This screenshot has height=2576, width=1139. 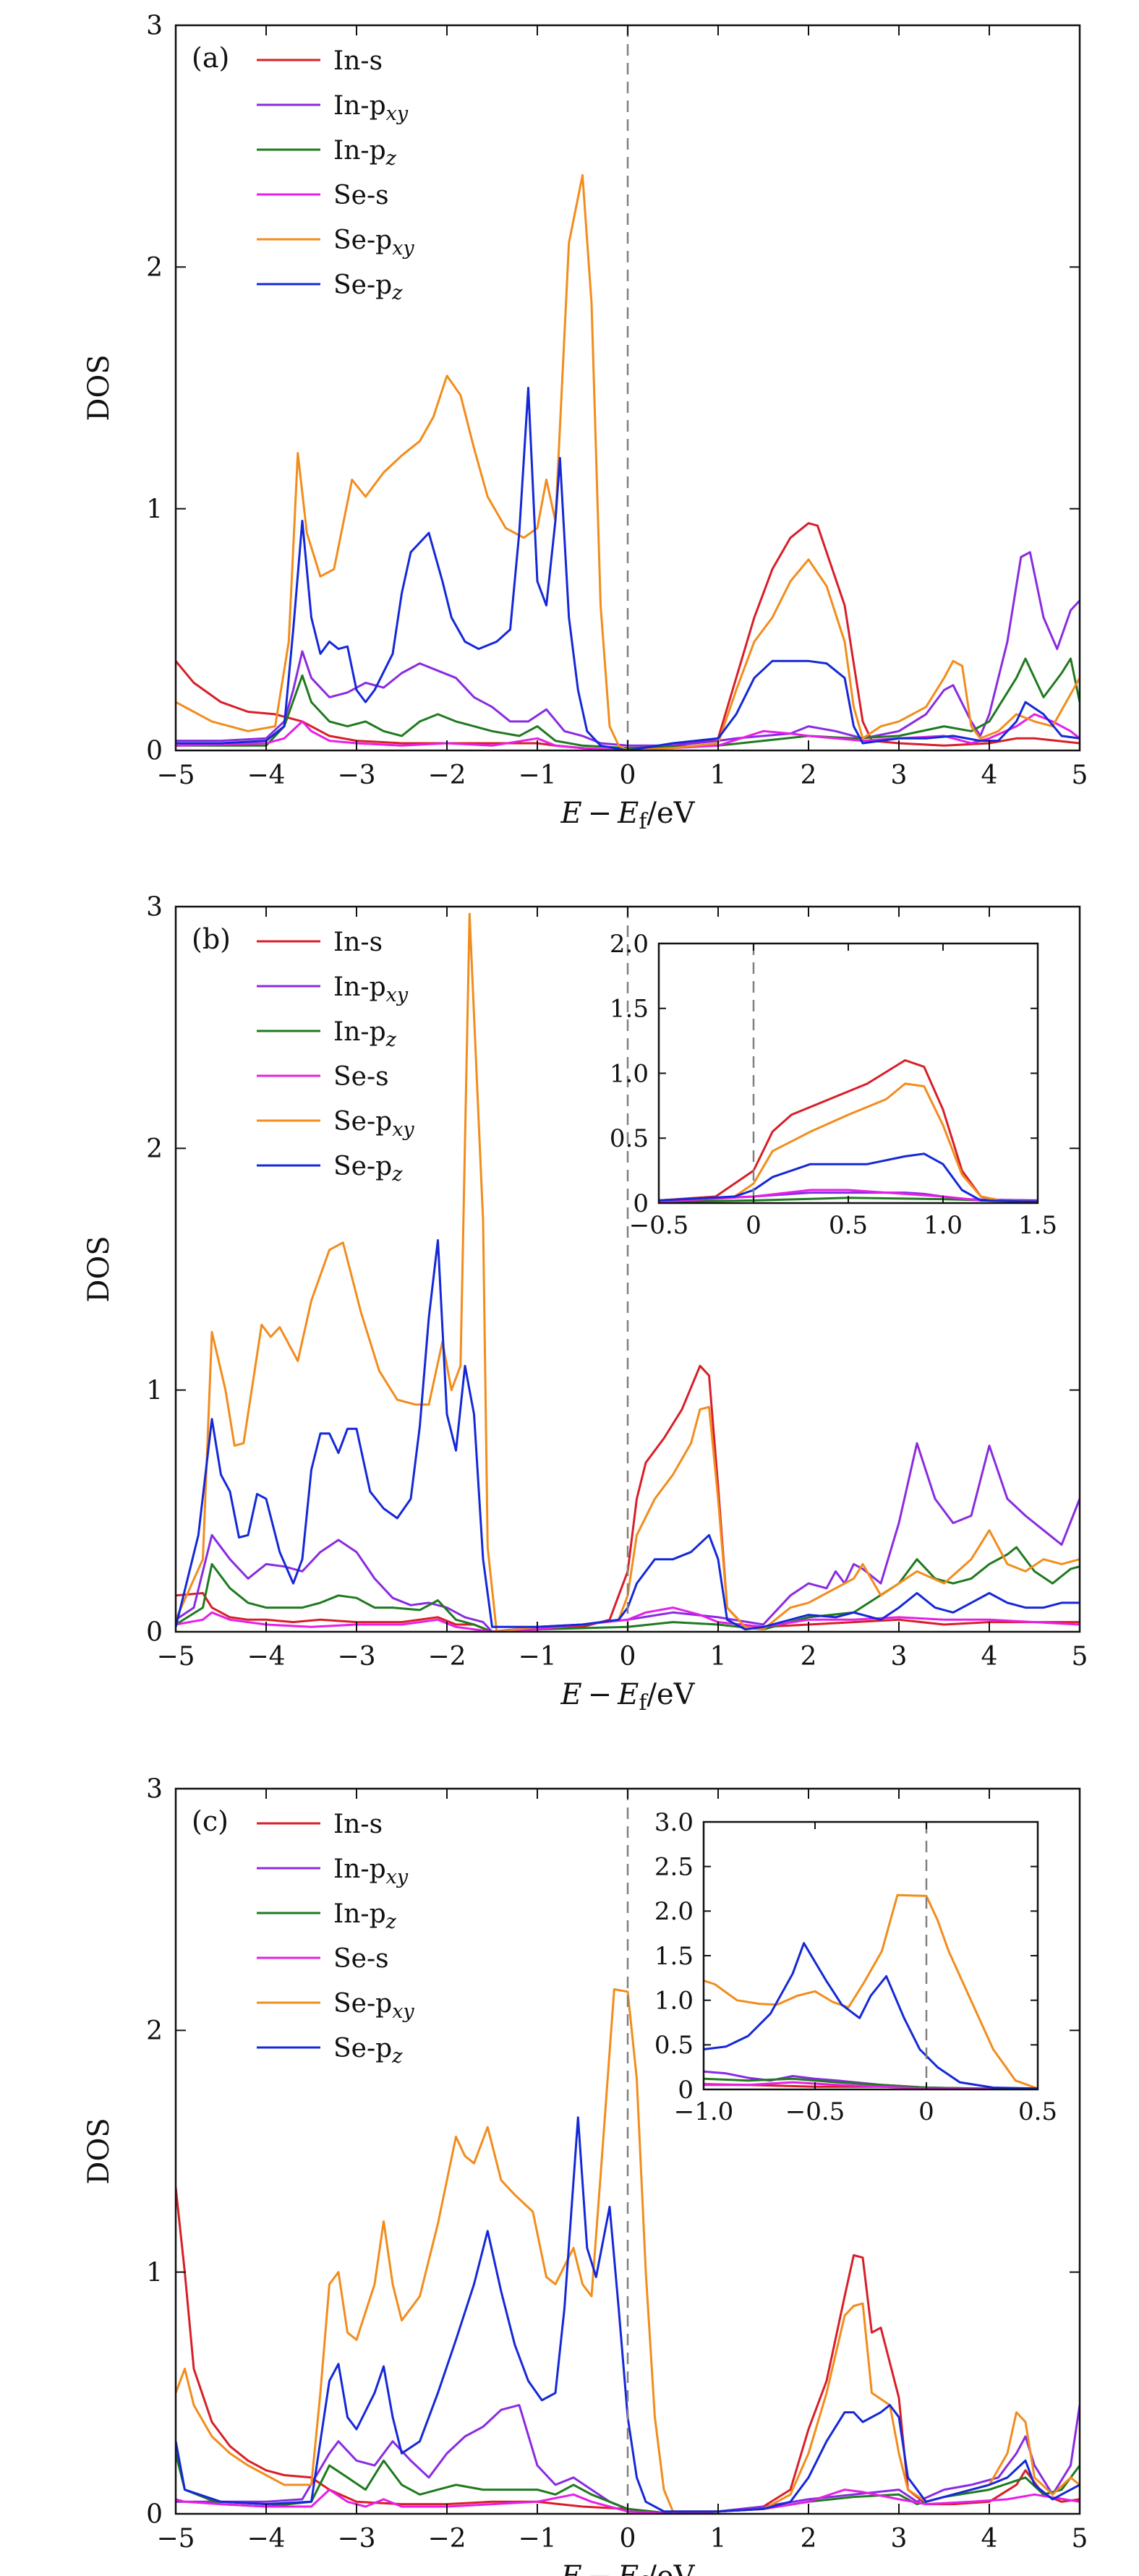 What do you see at coordinates (154, 752) in the screenshot?
I see `panel-a-ytick-label: 0` at bounding box center [154, 752].